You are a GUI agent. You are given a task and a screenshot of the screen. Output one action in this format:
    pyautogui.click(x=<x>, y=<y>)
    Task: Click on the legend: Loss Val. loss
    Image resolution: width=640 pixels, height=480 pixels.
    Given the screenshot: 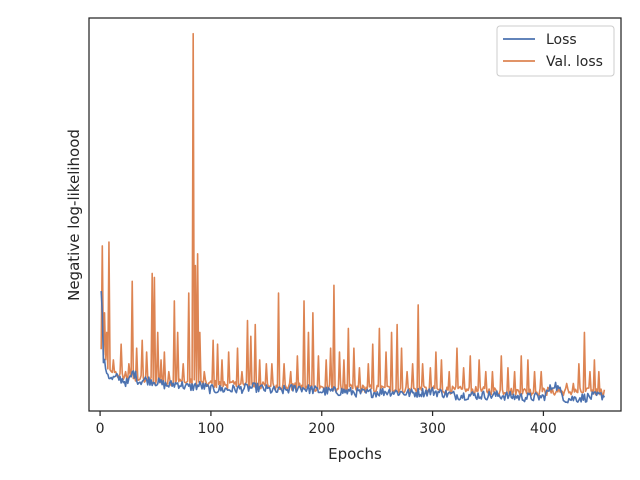 What is the action you would take?
    pyautogui.click(x=555, y=51)
    